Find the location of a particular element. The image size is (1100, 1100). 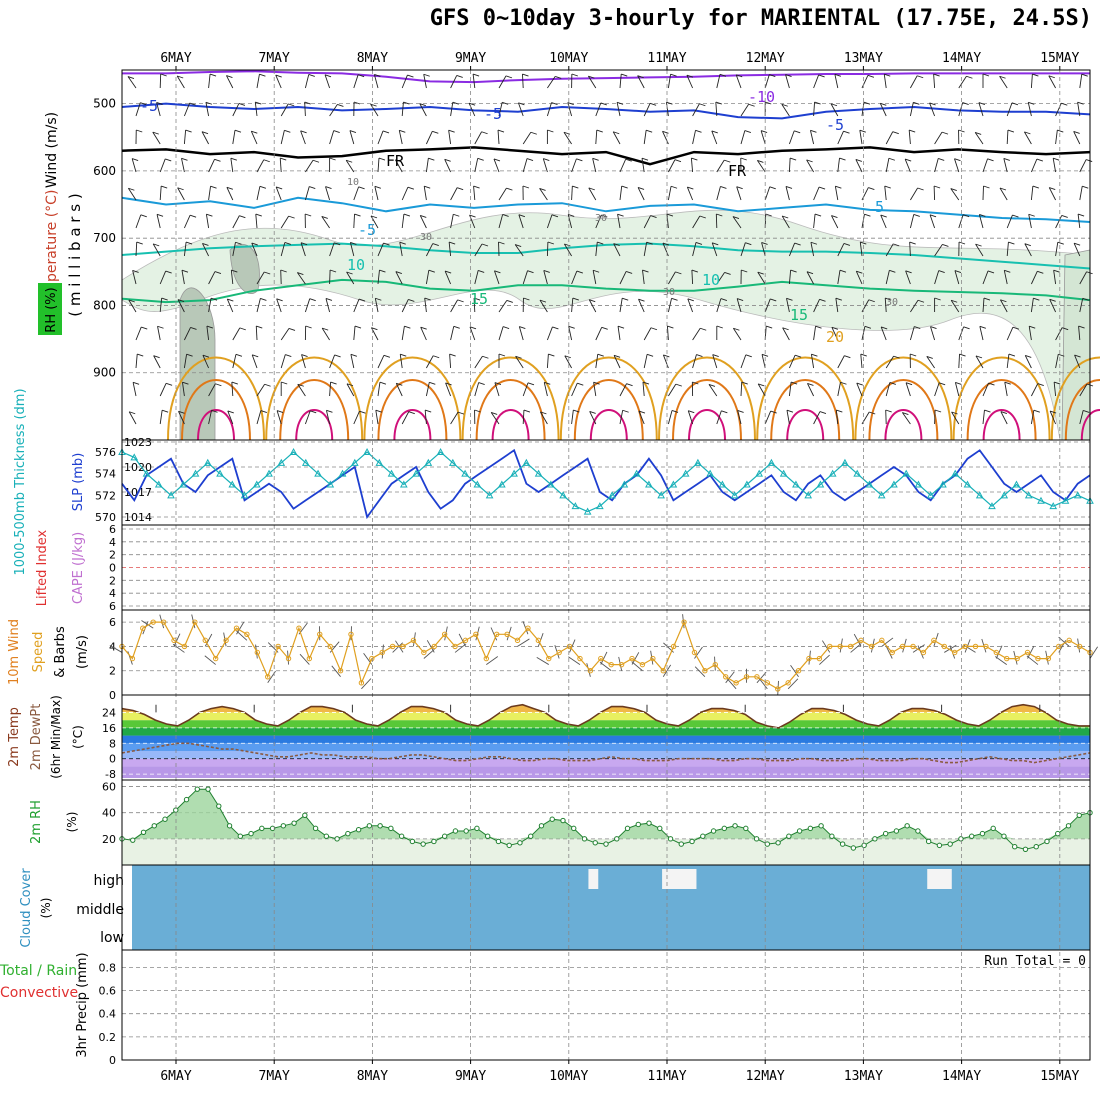

rh-area is located at coordinates (606, 814).